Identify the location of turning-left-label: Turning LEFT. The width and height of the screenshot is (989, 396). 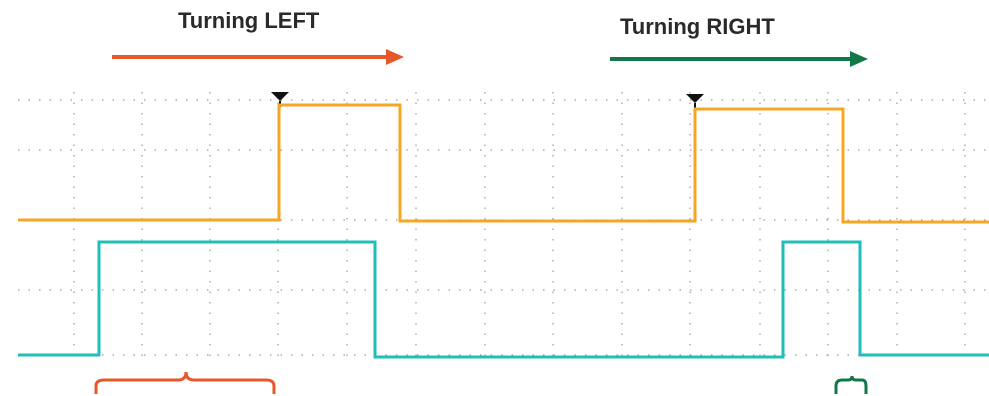
(249, 20).